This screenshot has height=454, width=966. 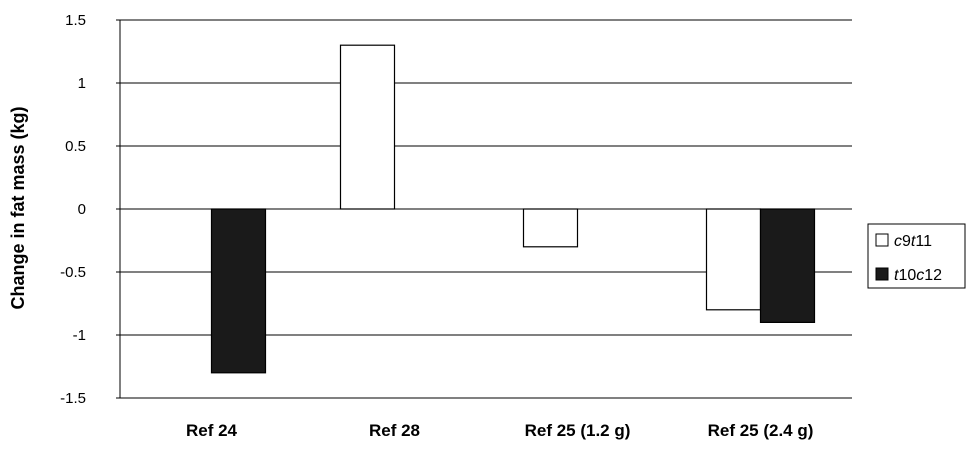 What do you see at coordinates (73, 398) in the screenshot?
I see `y-tick-label: -1.5` at bounding box center [73, 398].